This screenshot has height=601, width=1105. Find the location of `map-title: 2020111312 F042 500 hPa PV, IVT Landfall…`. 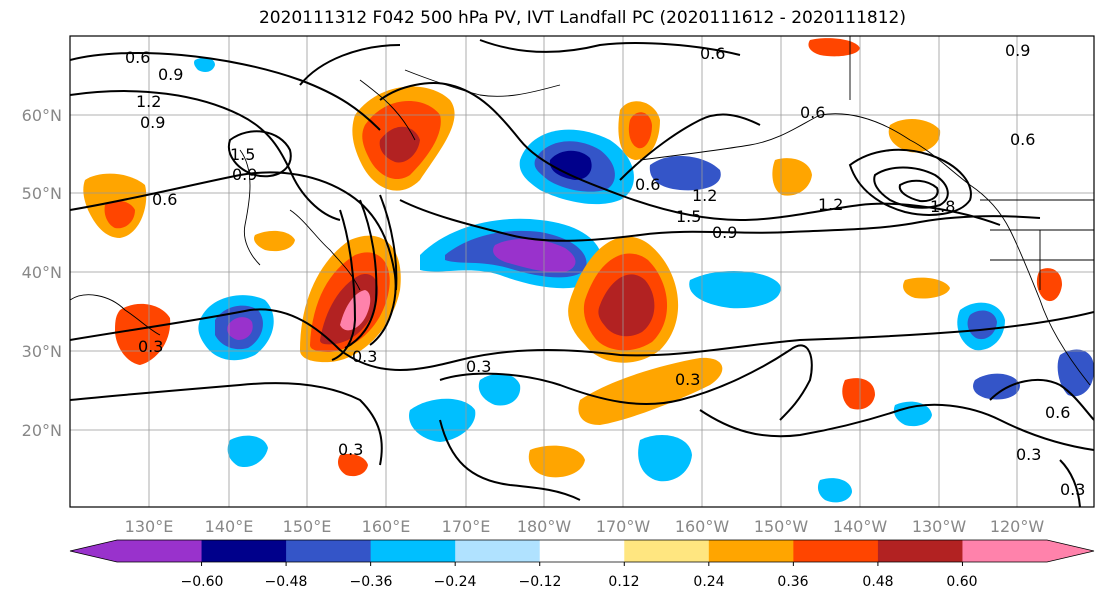

map-title: 2020111312 F042 500 hPa PV, IVT Landfall… is located at coordinates (582, 18).